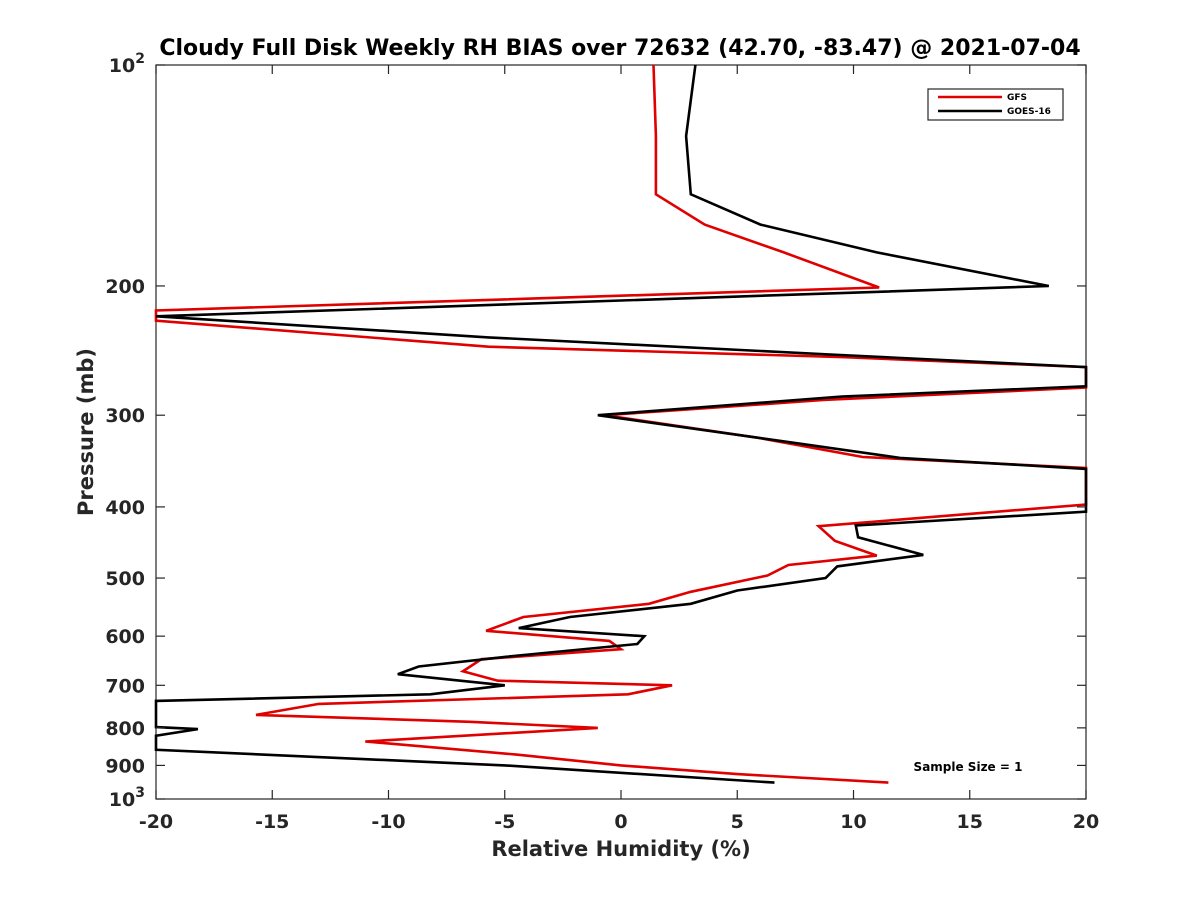 The image size is (1200, 900). Describe the element at coordinates (125, 579) in the screenshot. I see `y-tick-label: 500` at that location.